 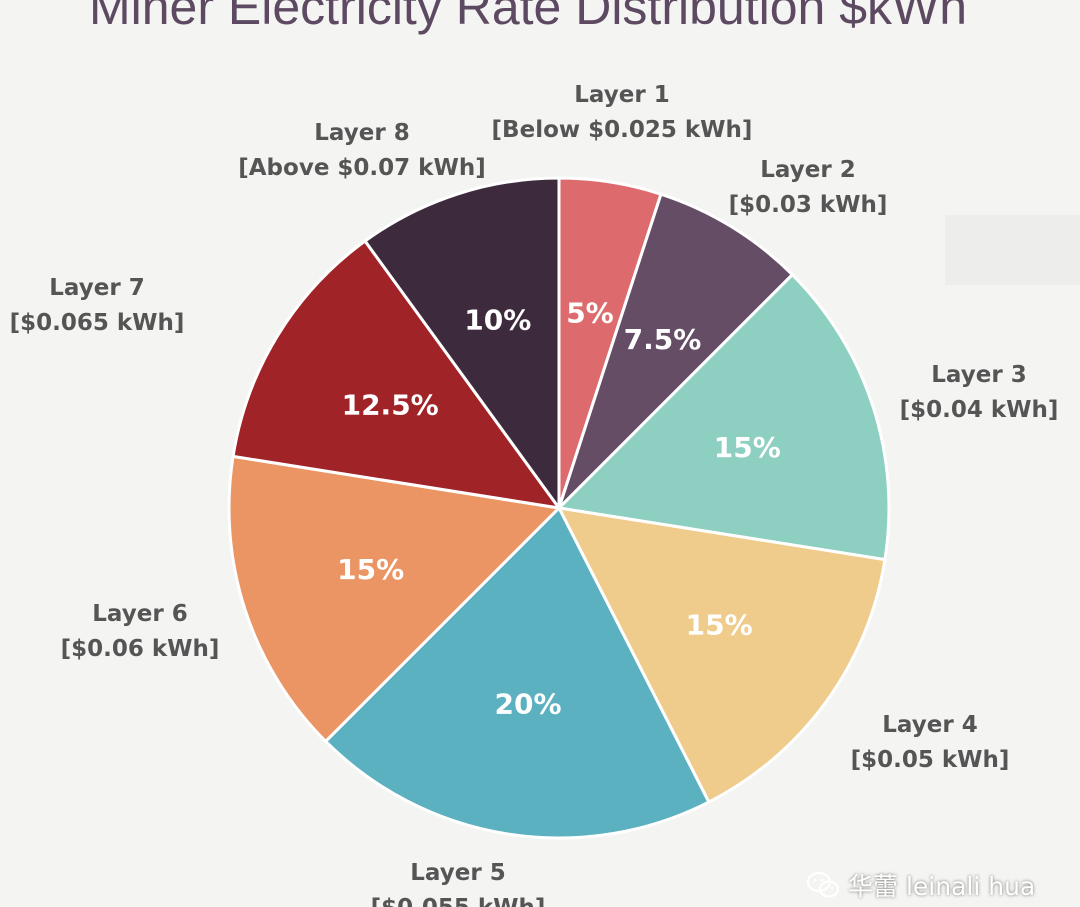 I want to click on layer-name-7: Layer 7, so click(x=96, y=288).